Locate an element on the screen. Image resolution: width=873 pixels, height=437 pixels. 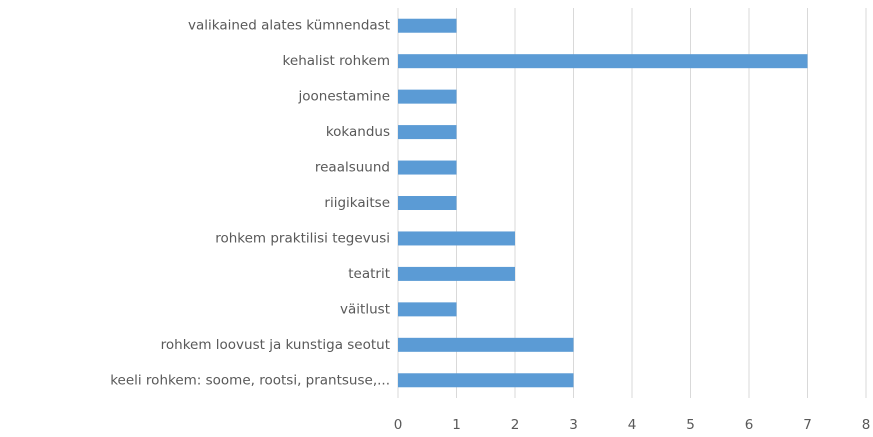
y-tick-label: joonestamine is located at coordinates (344, 97).